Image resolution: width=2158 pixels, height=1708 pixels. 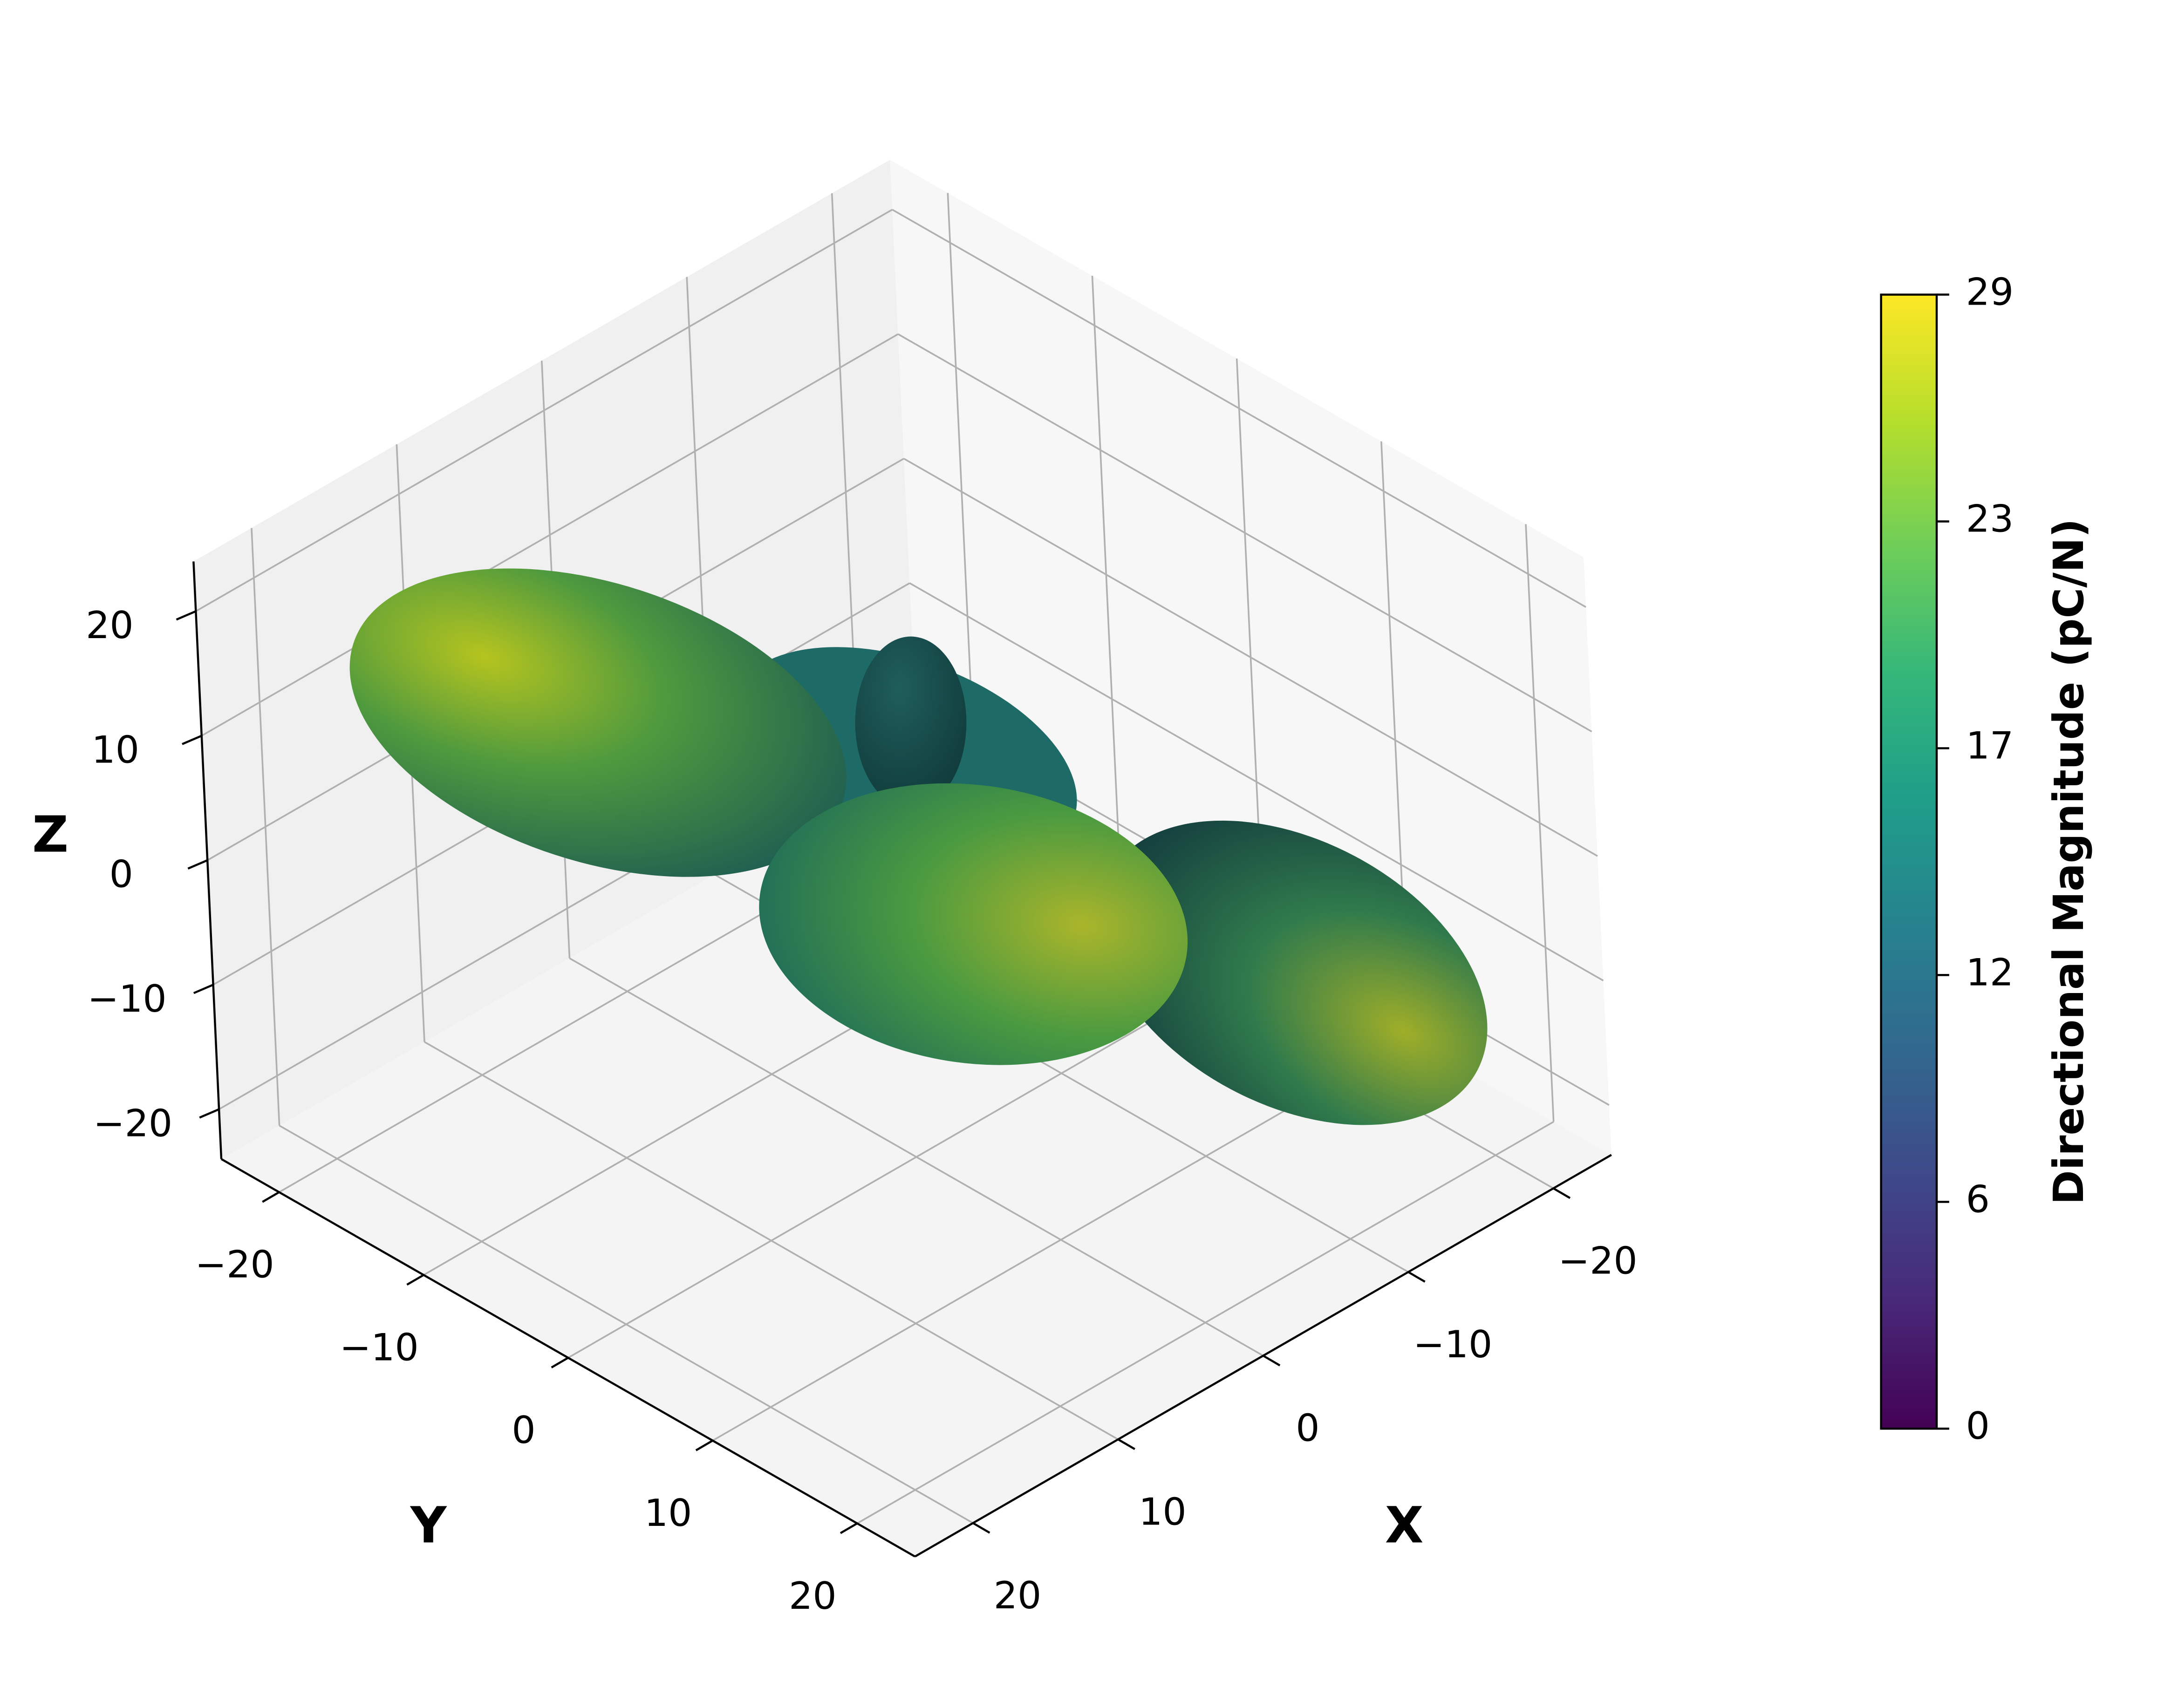 What do you see at coordinates (127, 999) in the screenshot?
I see `z-tick-label: −10` at bounding box center [127, 999].